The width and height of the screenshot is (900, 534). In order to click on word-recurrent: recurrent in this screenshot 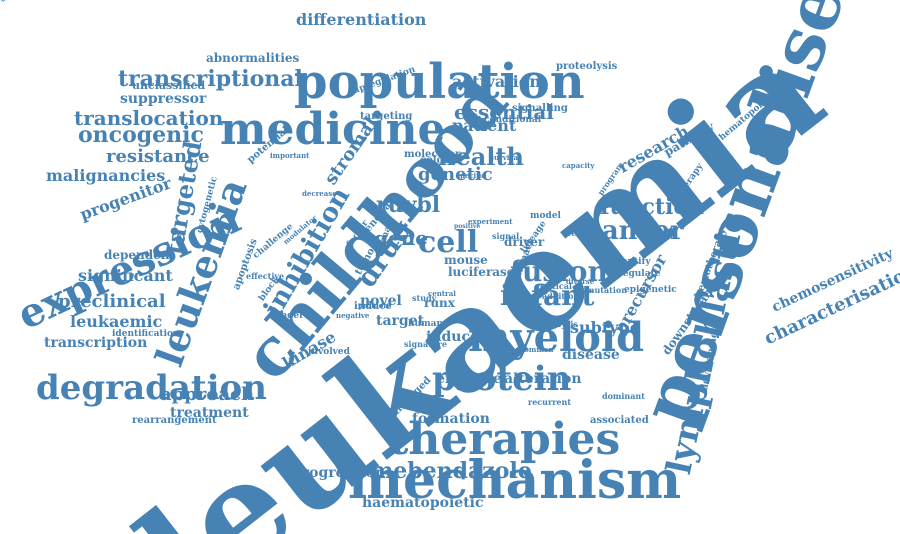, I will do `click(549, 402)`.